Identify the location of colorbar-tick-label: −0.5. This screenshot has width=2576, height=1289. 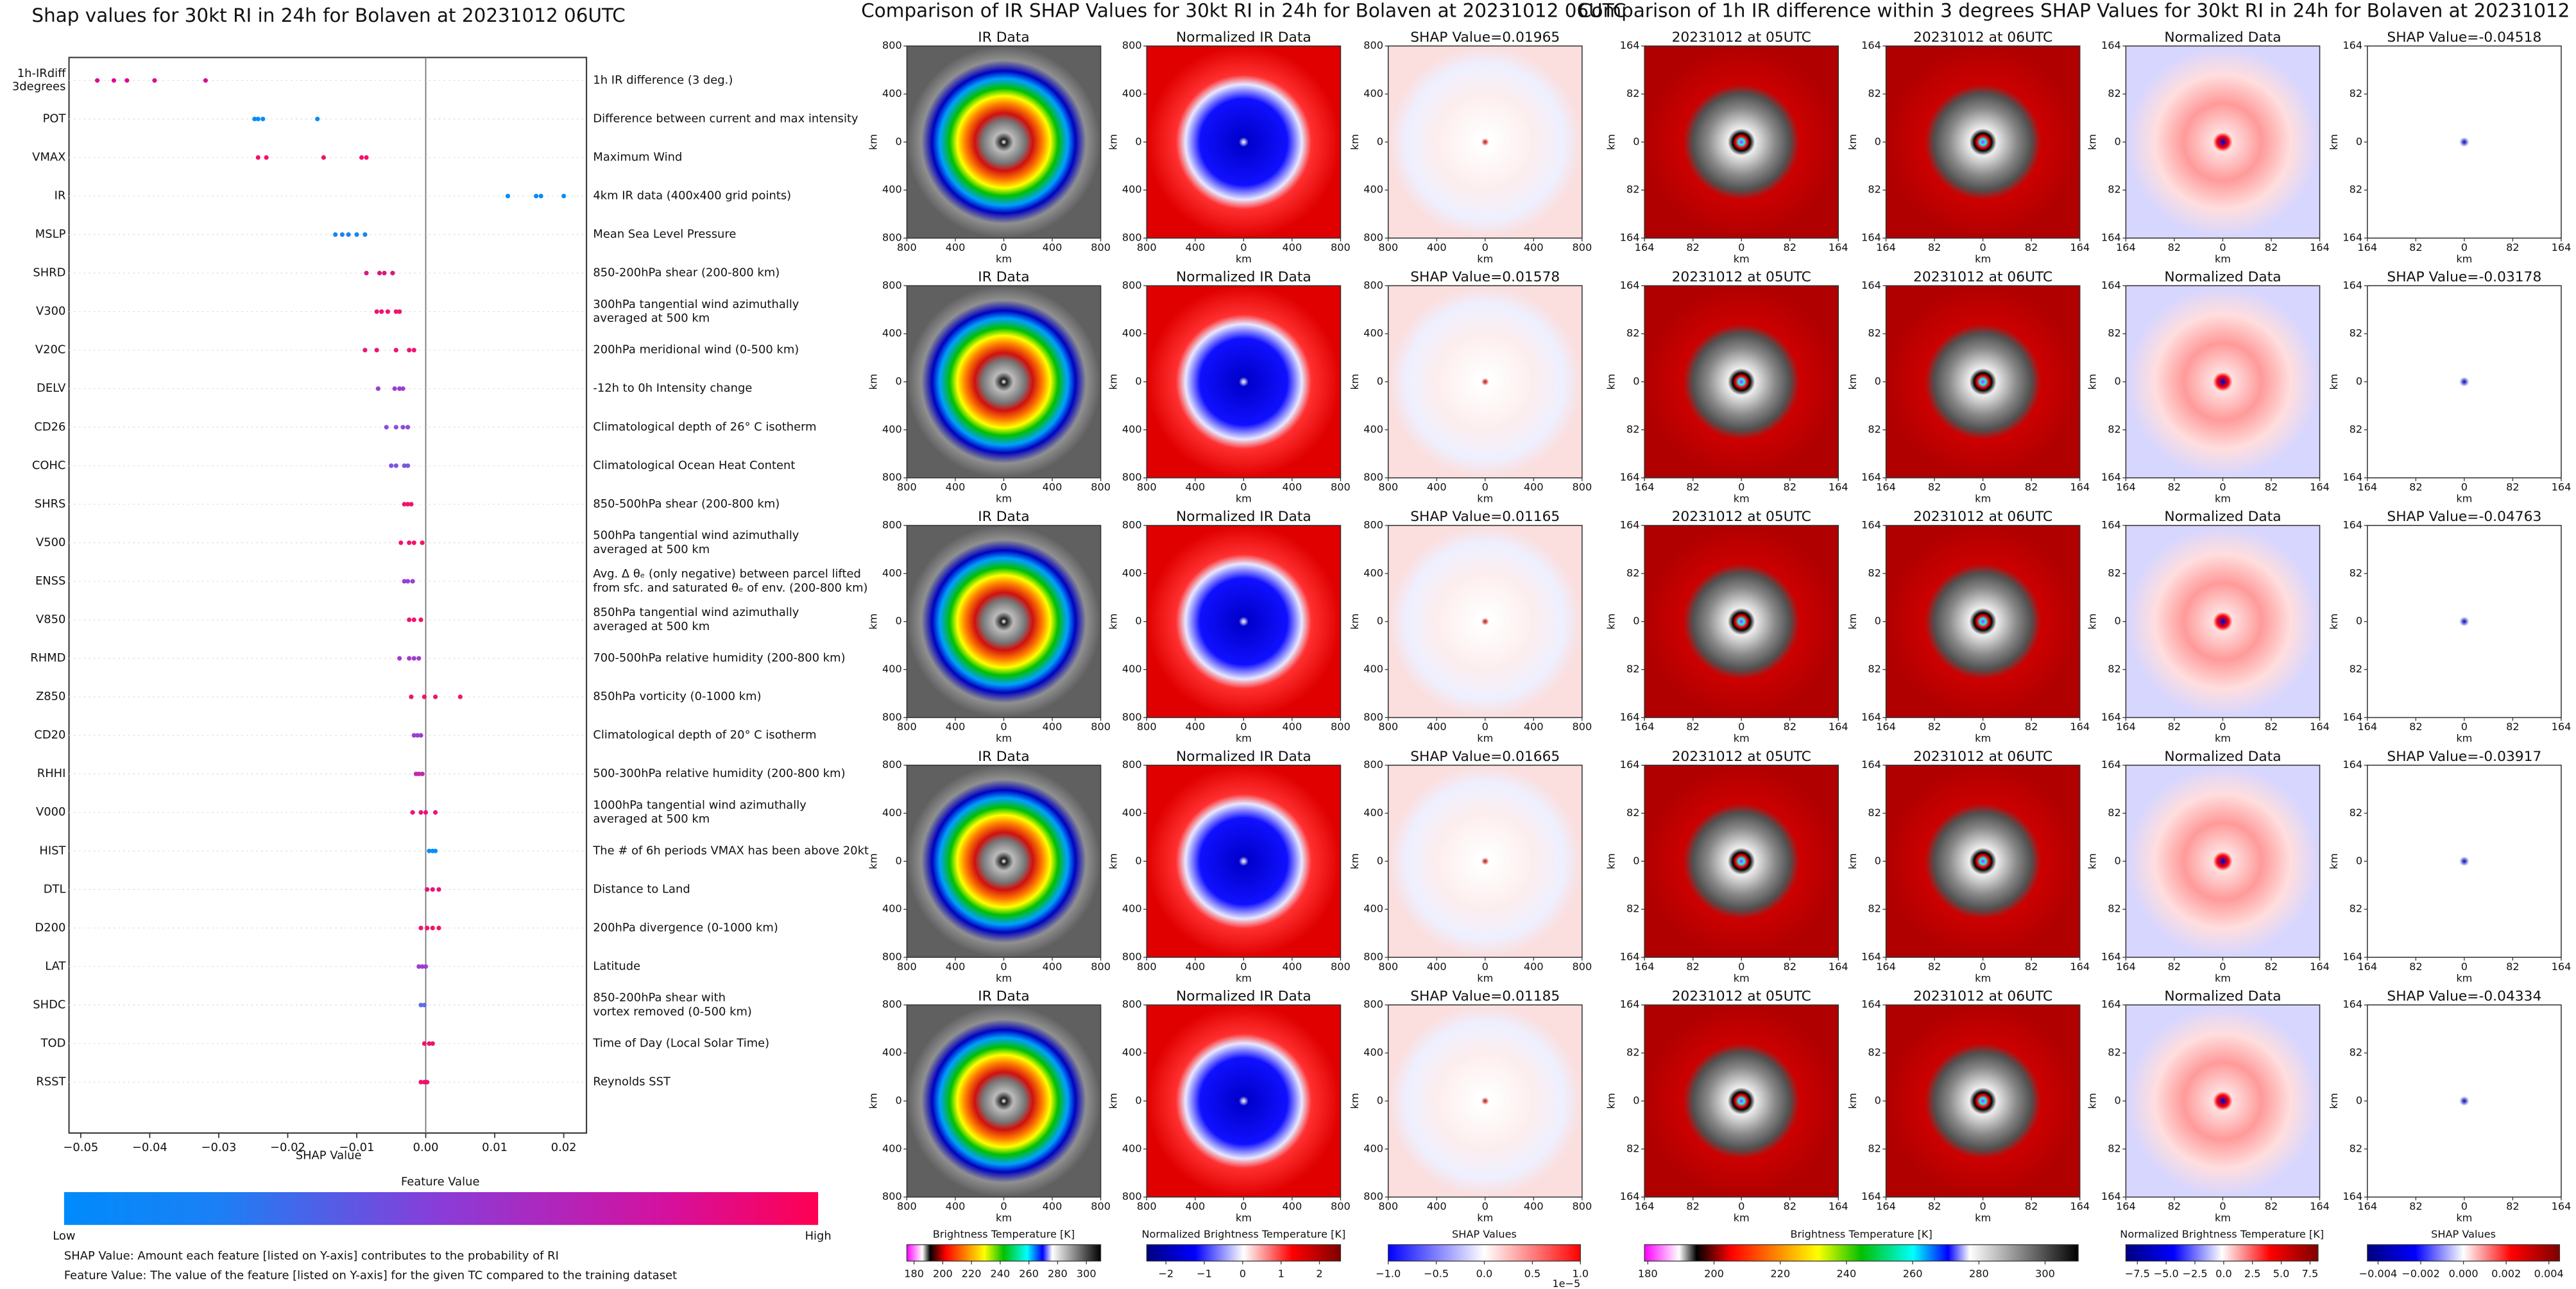
(1437, 1273).